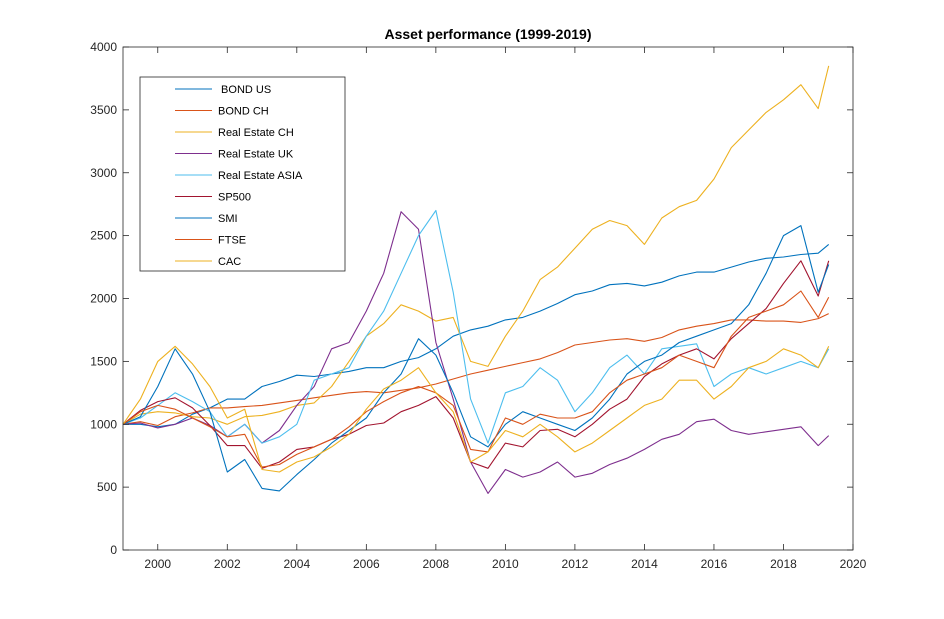 This screenshot has height=619, width=944. Describe the element at coordinates (103, 299) in the screenshot. I see `y-tick-label-4: 2000` at that location.